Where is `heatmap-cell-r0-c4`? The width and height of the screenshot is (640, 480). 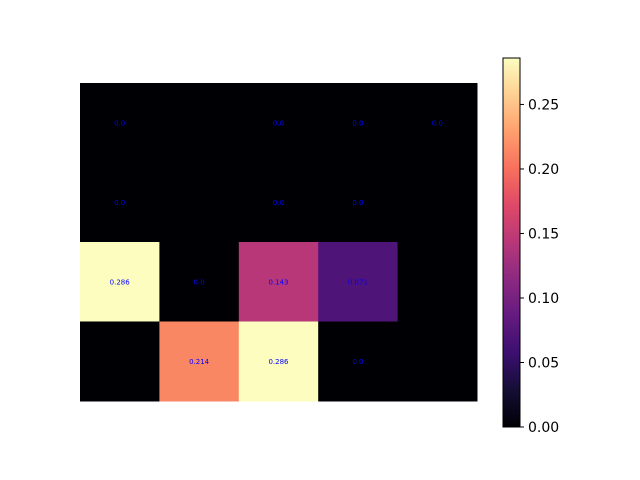 heatmap-cell-r0-c4 is located at coordinates (437, 123).